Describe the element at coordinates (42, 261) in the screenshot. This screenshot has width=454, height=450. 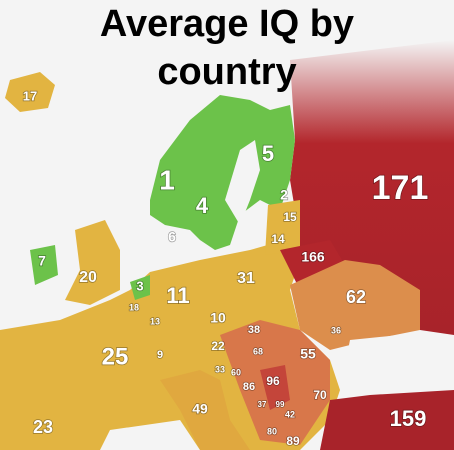
I see `country-label: 7` at that location.